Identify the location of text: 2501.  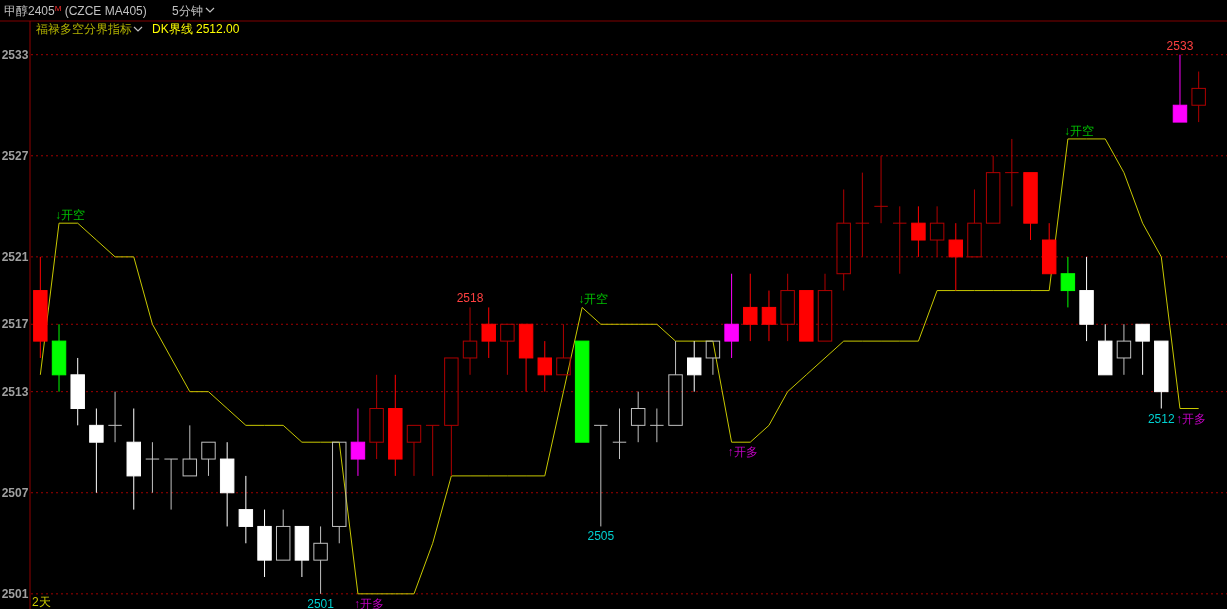
(320, 602).